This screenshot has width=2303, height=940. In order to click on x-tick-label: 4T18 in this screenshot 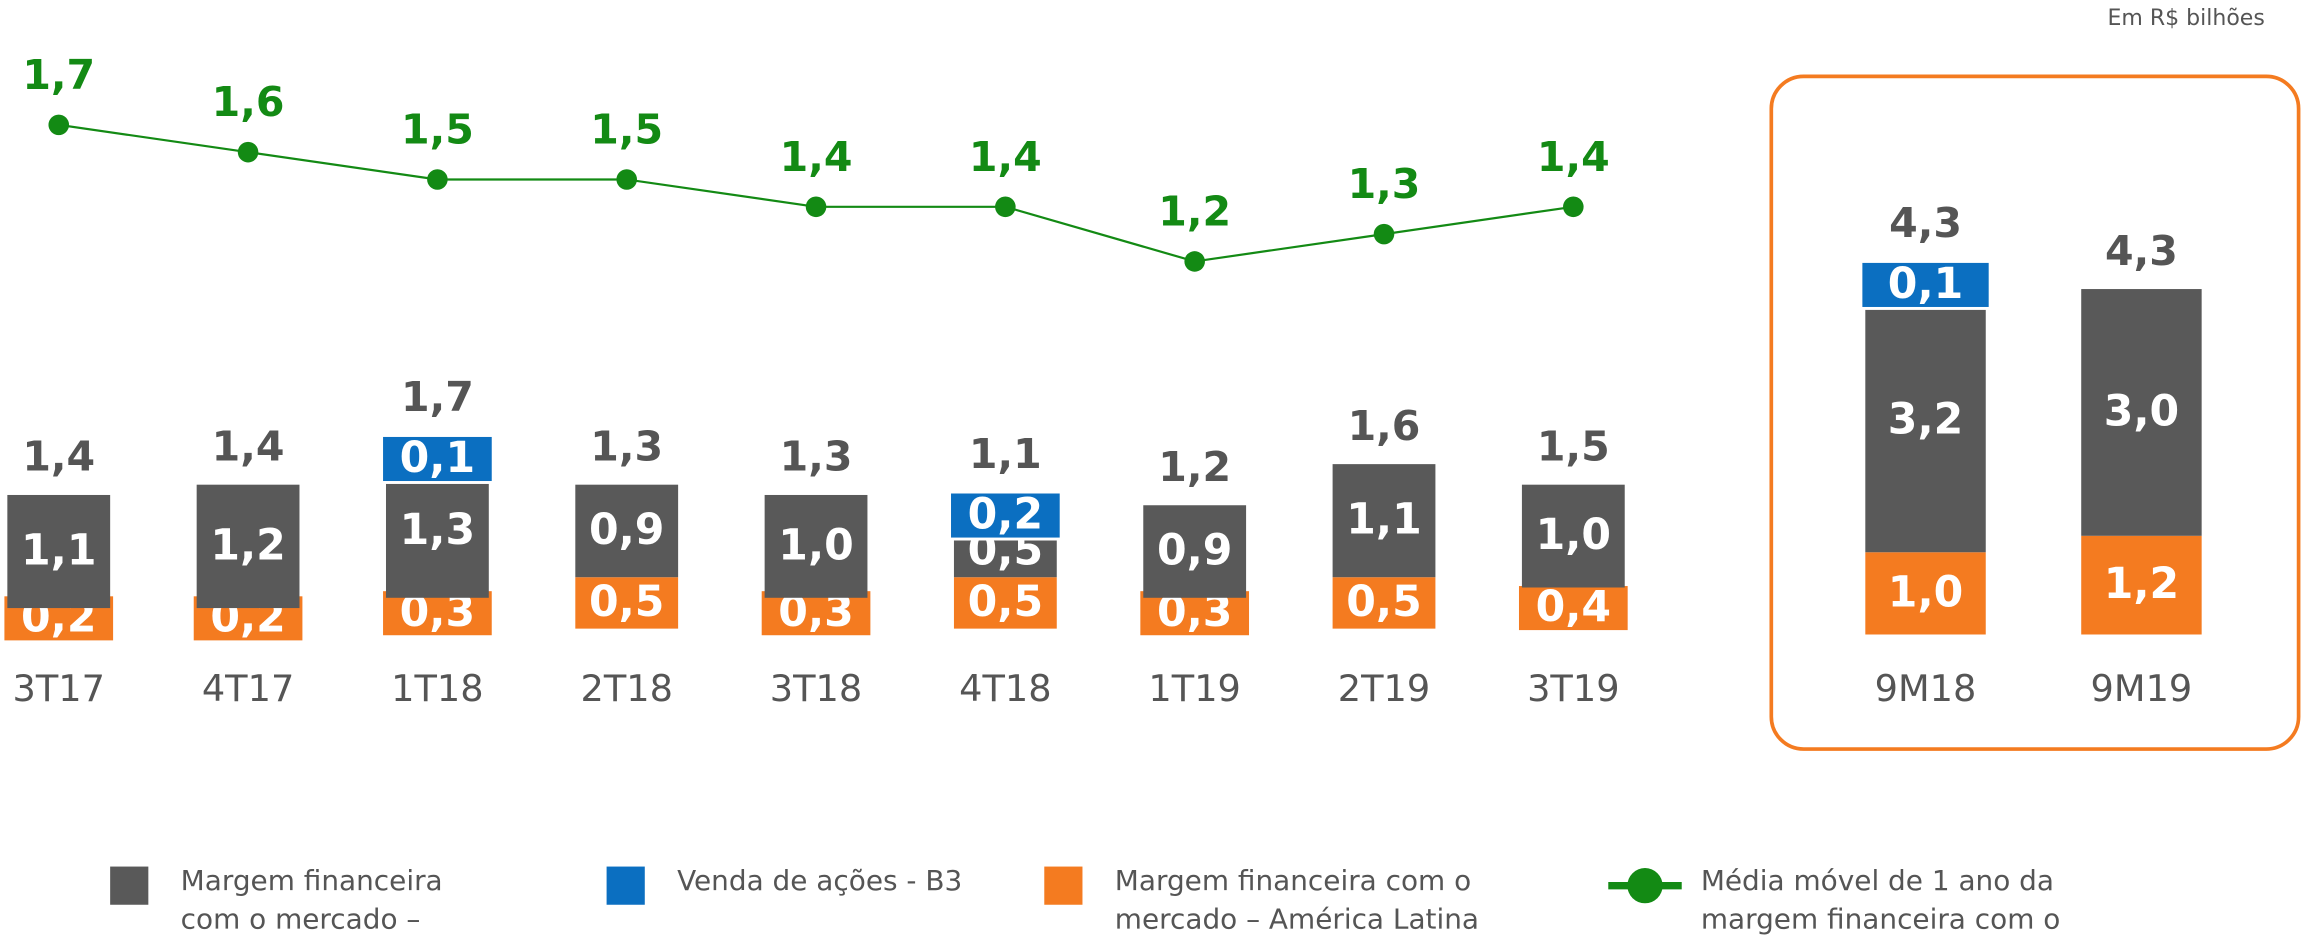, I will do `click(1005, 688)`.